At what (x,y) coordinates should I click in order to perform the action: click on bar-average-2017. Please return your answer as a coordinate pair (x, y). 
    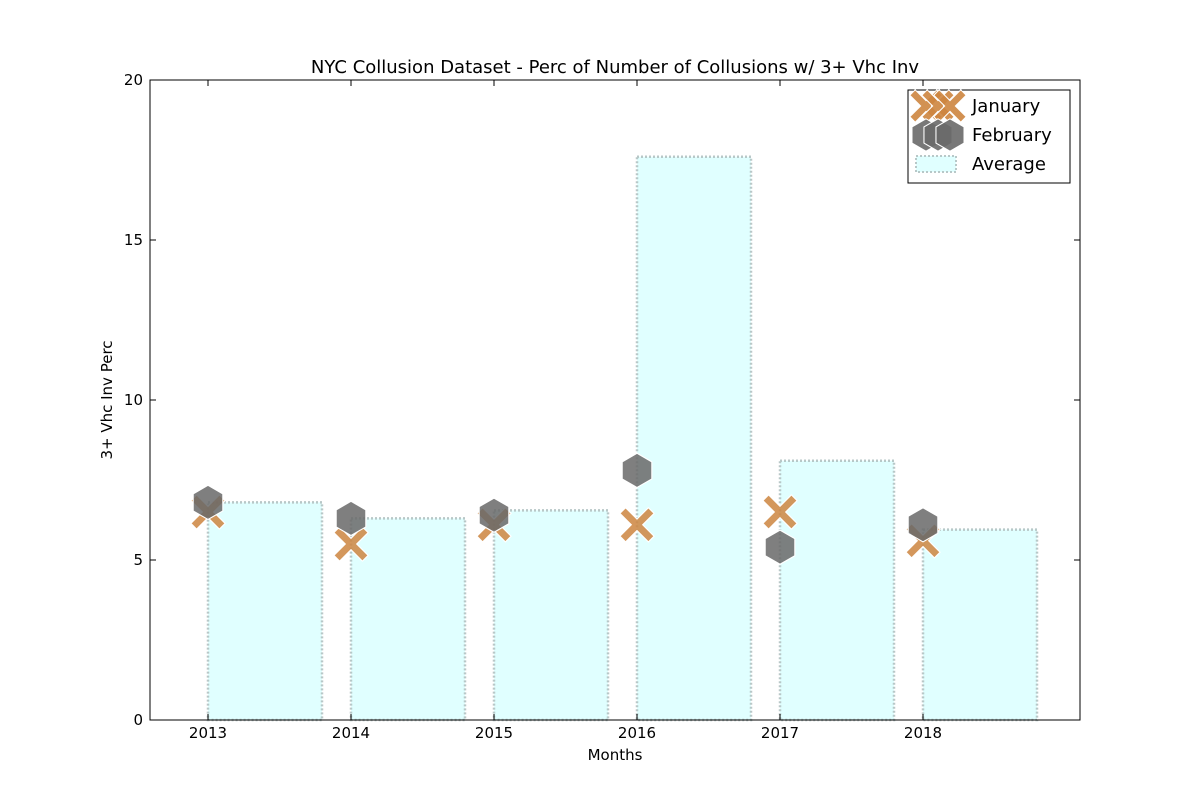
    Looking at the image, I should click on (837, 590).